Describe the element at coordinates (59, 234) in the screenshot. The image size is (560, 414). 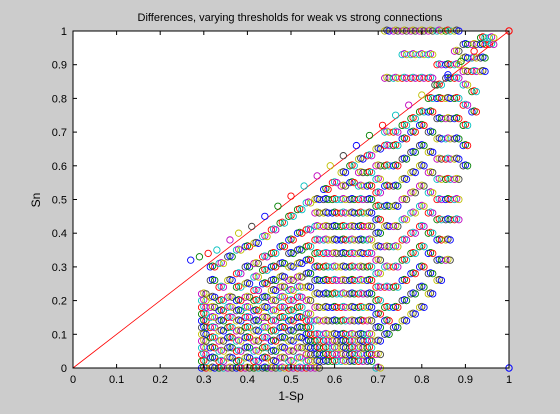
I see `y-tick-label: 0.4` at that location.